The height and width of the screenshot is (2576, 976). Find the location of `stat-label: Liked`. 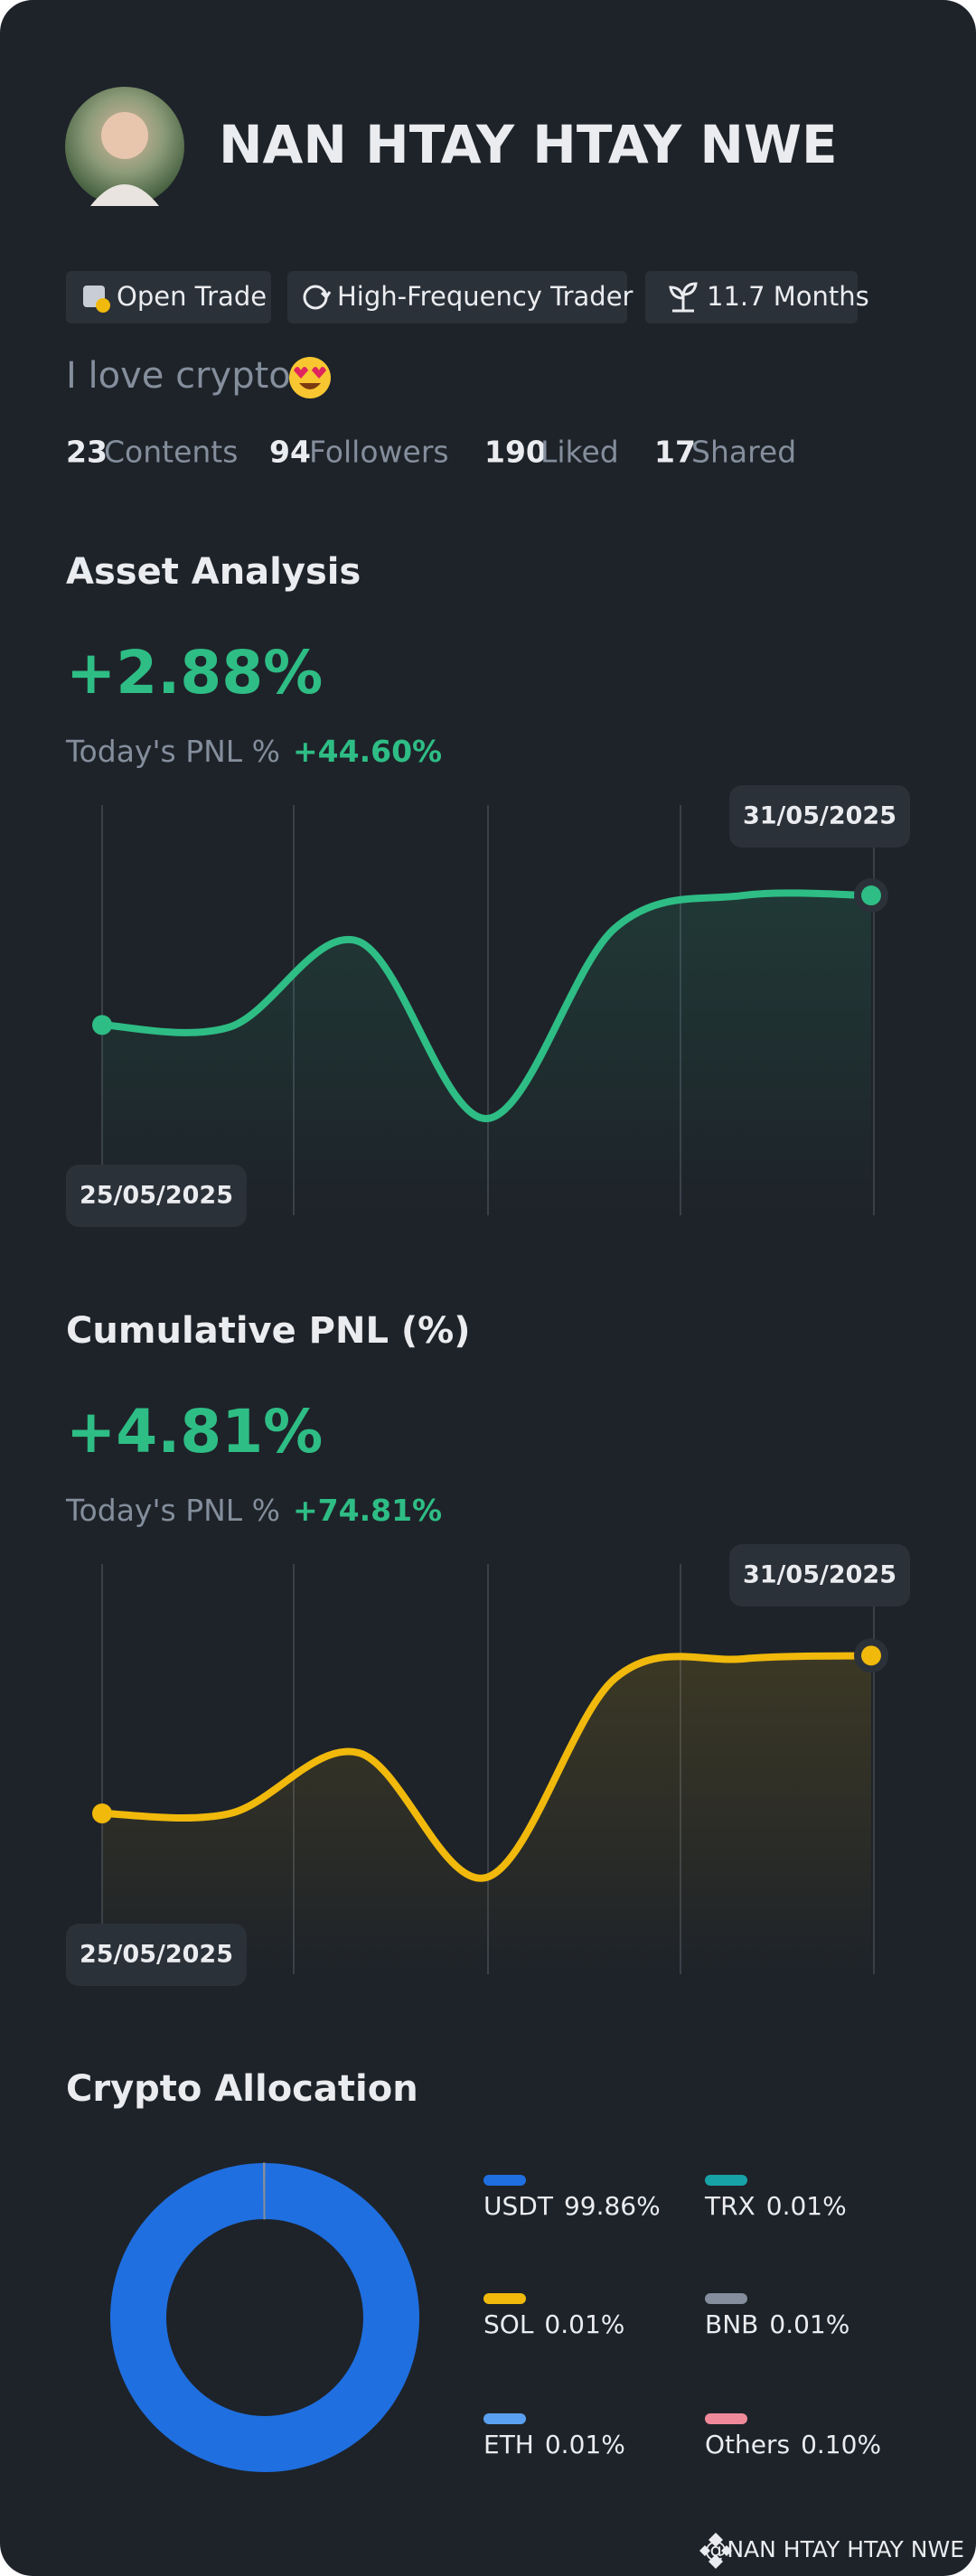

stat-label: Liked is located at coordinates (579, 452).